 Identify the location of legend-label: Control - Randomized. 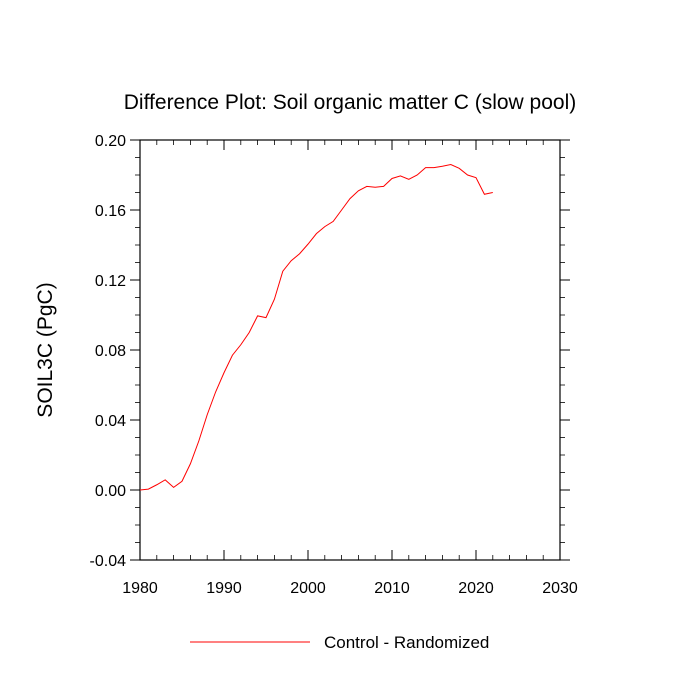
(406, 642).